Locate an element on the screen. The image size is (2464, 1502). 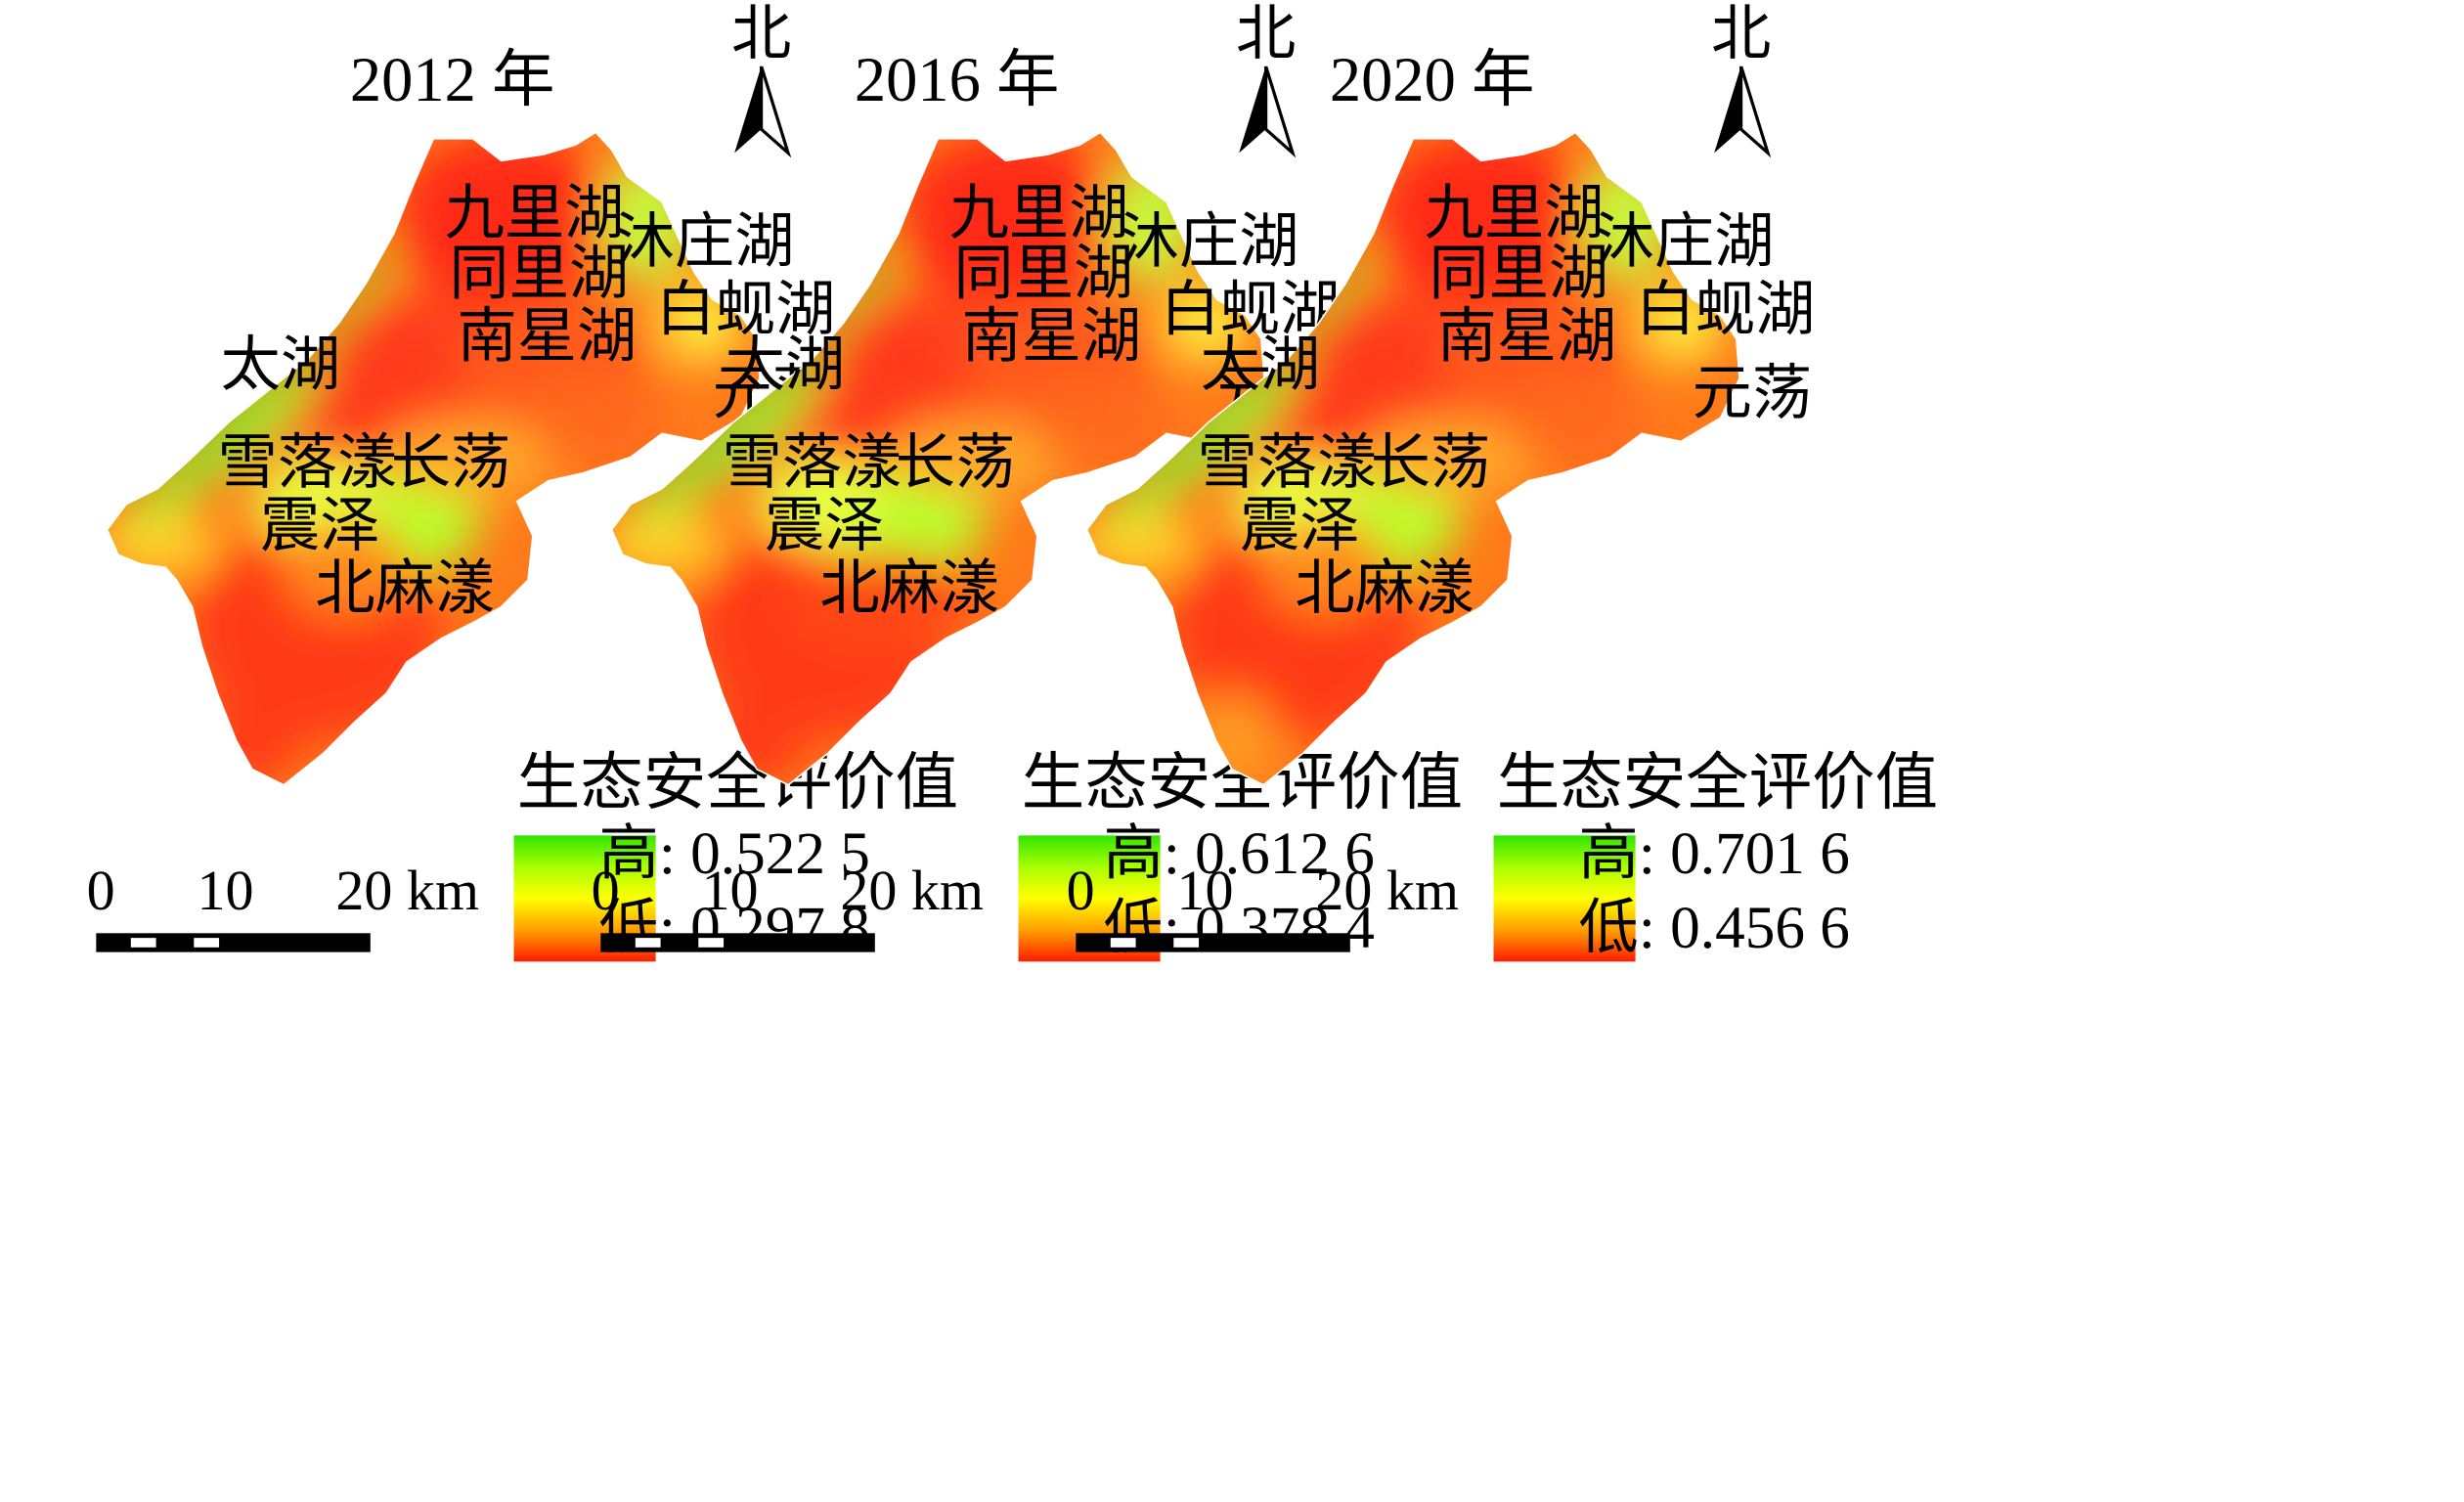
map-title: 2012 年 is located at coordinates (452, 80).